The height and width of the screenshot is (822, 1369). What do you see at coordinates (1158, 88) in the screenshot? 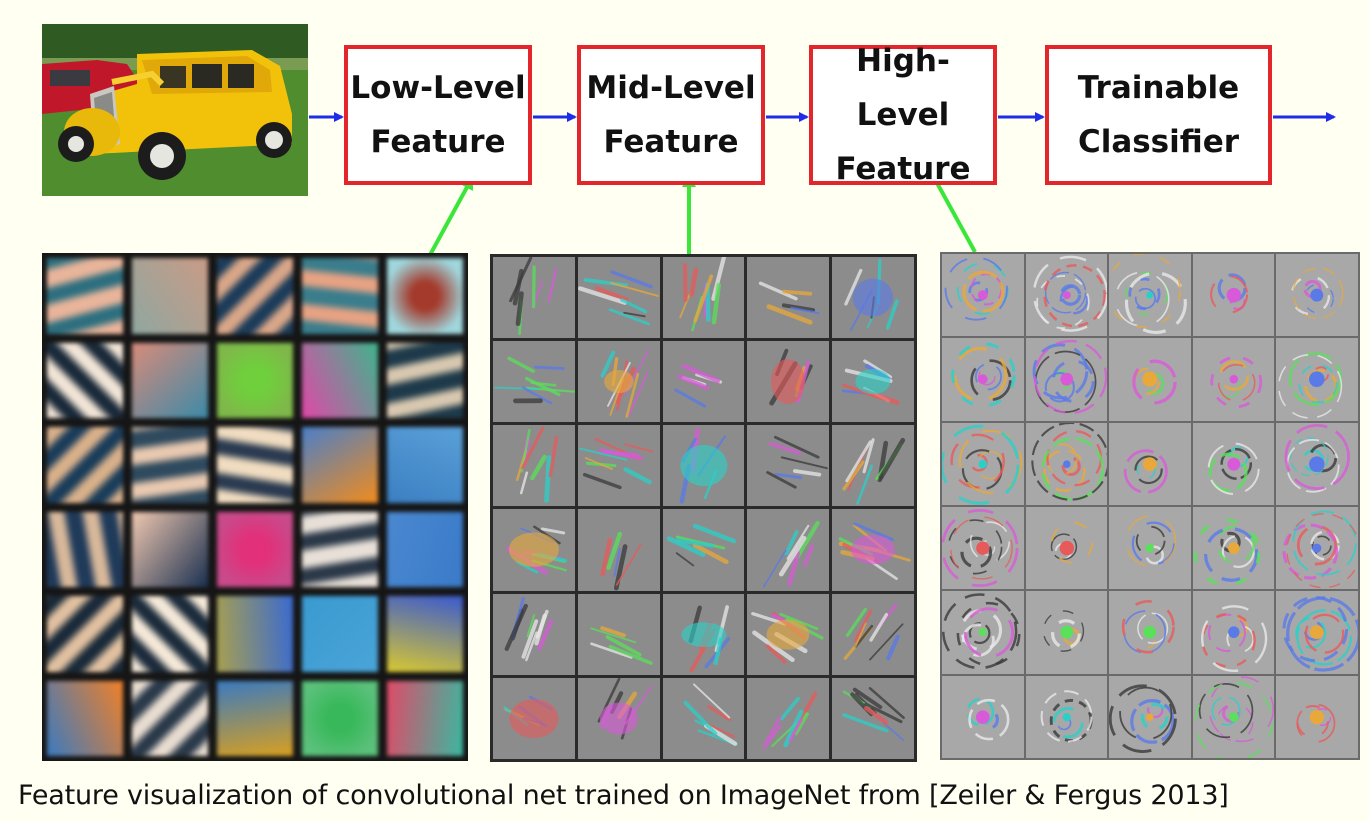
I see `stage-label-line1: Trainable` at bounding box center [1158, 88].